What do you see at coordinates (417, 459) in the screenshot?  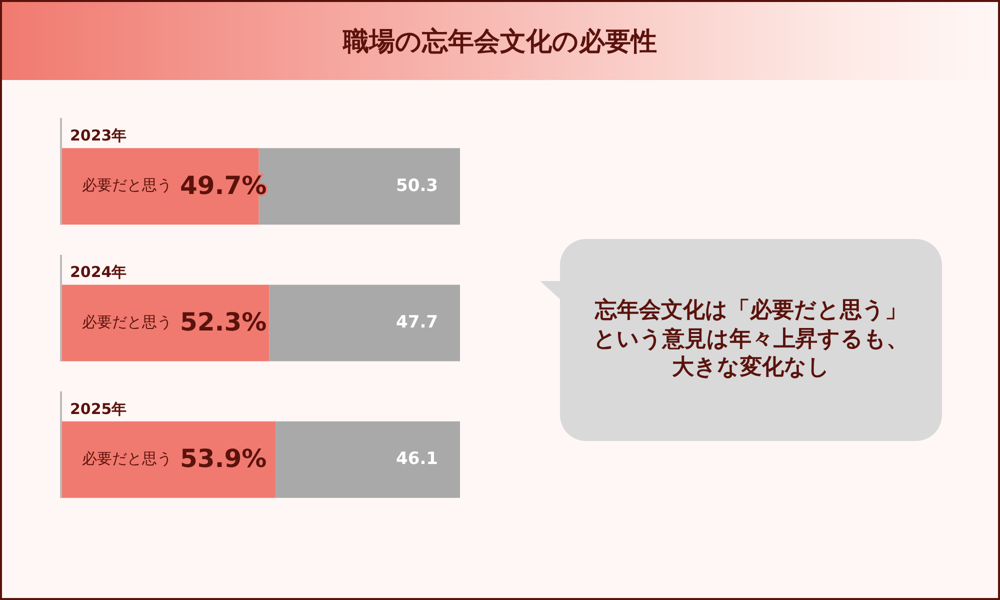 I see `data-label: 46.1` at bounding box center [417, 459].